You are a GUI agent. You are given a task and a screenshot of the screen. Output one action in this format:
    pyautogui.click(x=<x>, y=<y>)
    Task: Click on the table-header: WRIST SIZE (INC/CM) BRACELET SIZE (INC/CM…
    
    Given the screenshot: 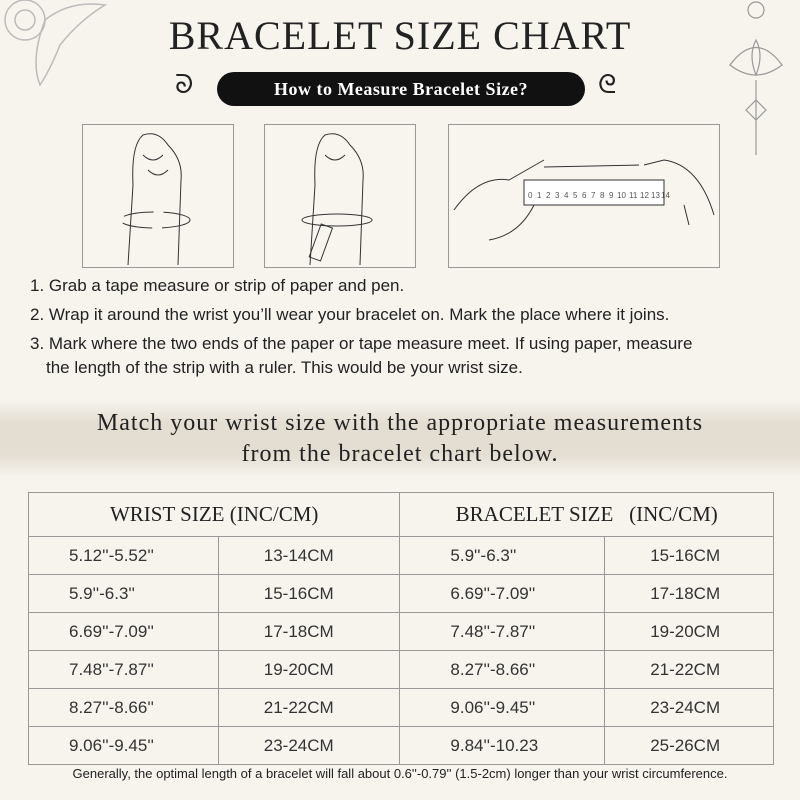 What is the action you would take?
    pyautogui.click(x=400, y=514)
    